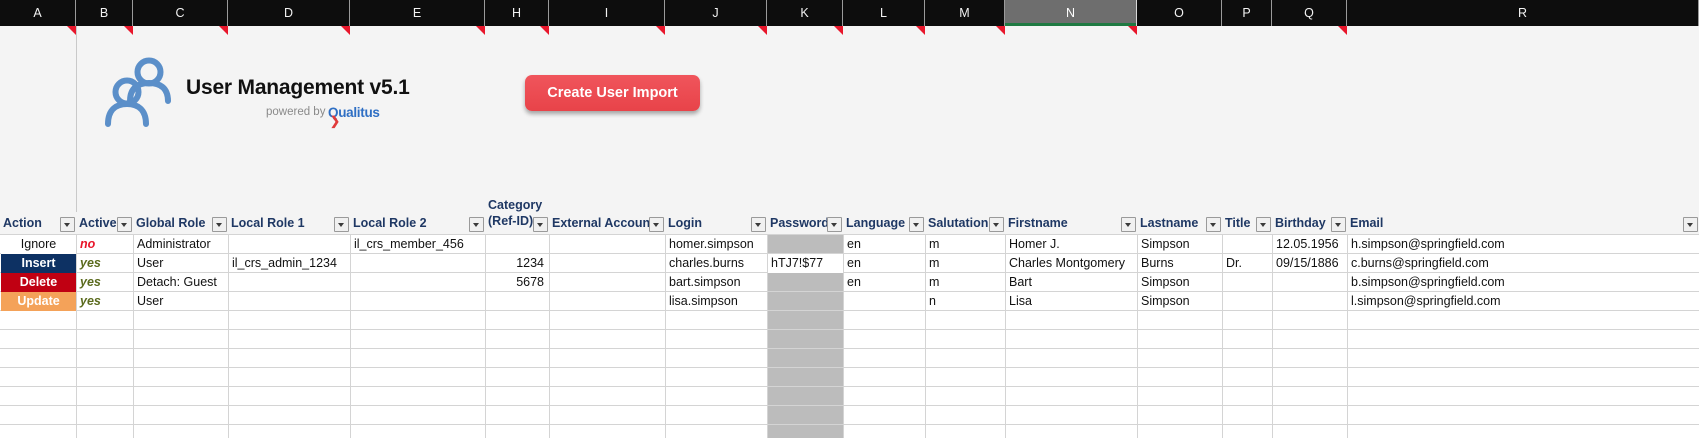 The width and height of the screenshot is (1699, 438). Describe the element at coordinates (38, 244) in the screenshot. I see `cell-action: Ignore` at that location.